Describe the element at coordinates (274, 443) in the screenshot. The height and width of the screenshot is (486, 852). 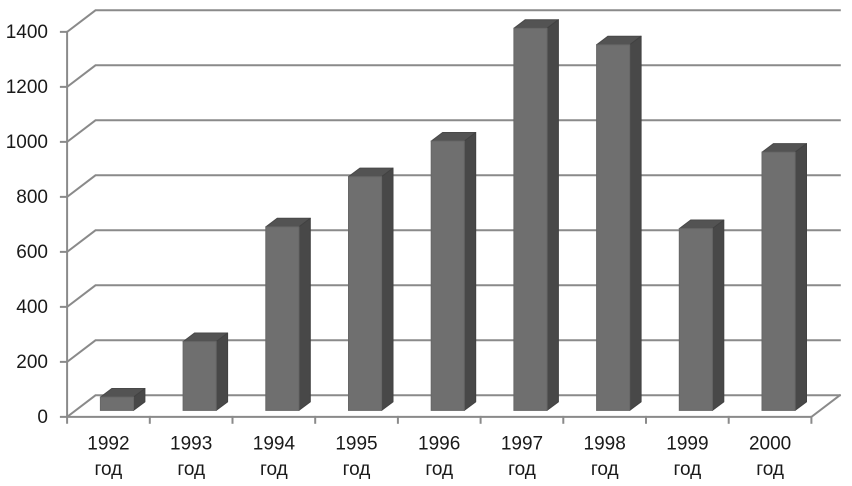
I see `svg-text: 1994` at that location.